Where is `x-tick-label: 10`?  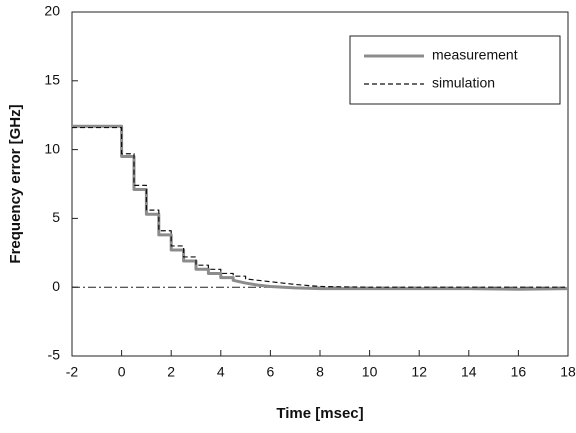 x-tick-label: 10 is located at coordinates (370, 372).